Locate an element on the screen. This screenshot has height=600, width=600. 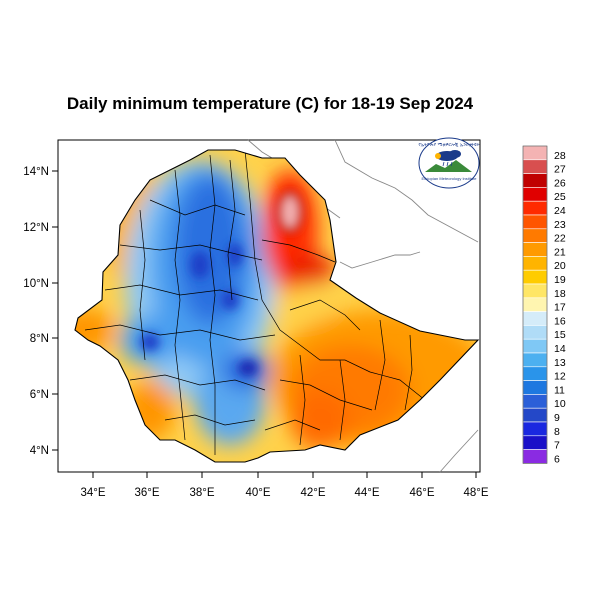
colorbar-label: 25 is located at coordinates (560, 197).